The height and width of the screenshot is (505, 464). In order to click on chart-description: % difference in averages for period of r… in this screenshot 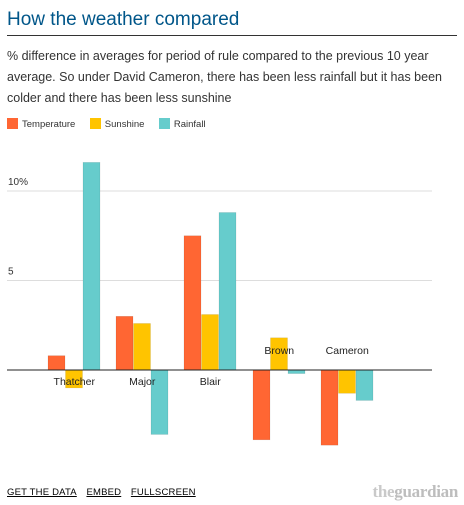, I will do `click(224, 77)`.